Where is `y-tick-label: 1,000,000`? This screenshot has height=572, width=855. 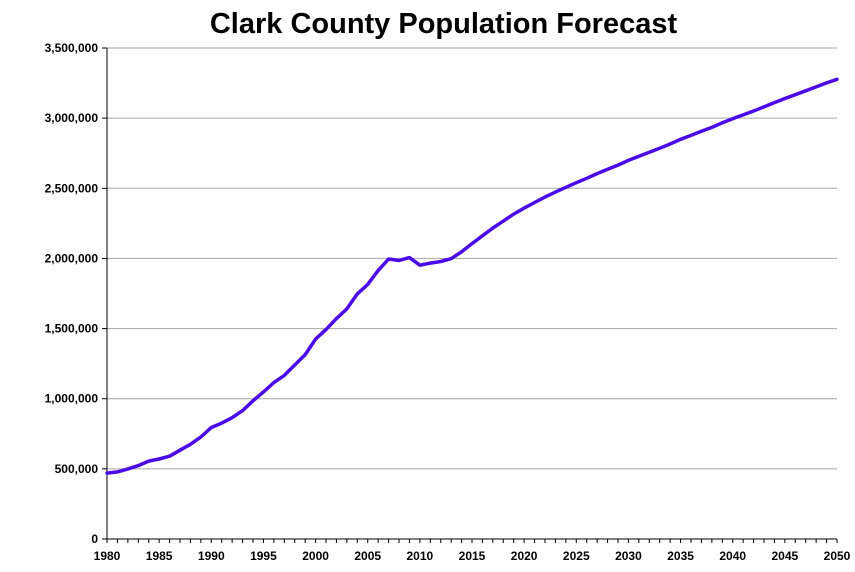 y-tick-label: 1,000,000 is located at coordinates (72, 399).